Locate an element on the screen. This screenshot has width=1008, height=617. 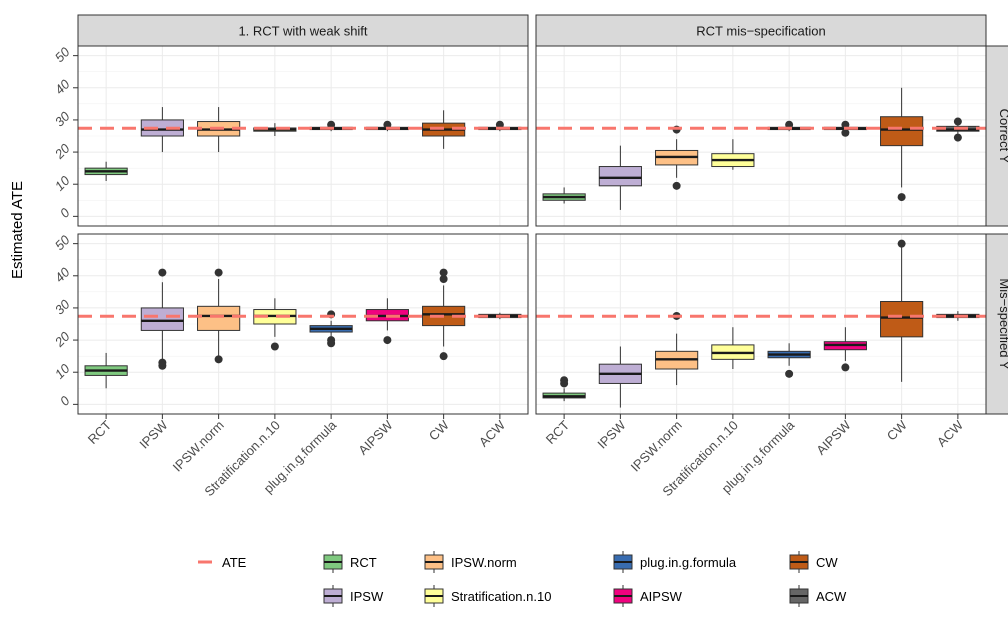
column-strip-label: RCT mis−specification is located at coordinates (760, 31).